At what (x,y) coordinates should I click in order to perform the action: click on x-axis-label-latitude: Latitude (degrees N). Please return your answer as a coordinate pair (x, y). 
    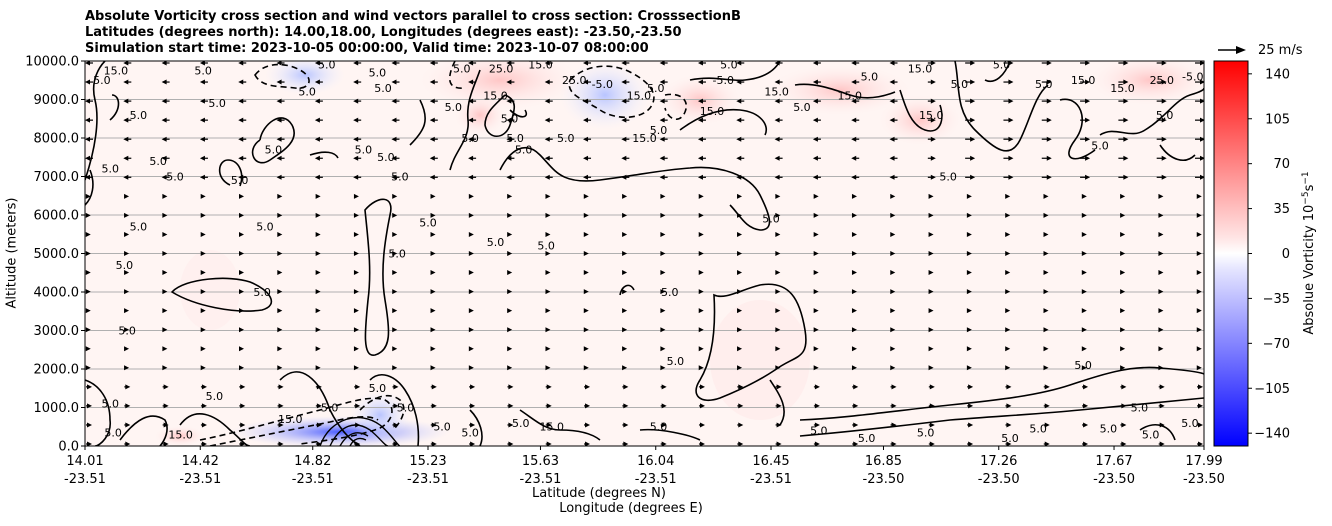
    Looking at the image, I should click on (599, 493).